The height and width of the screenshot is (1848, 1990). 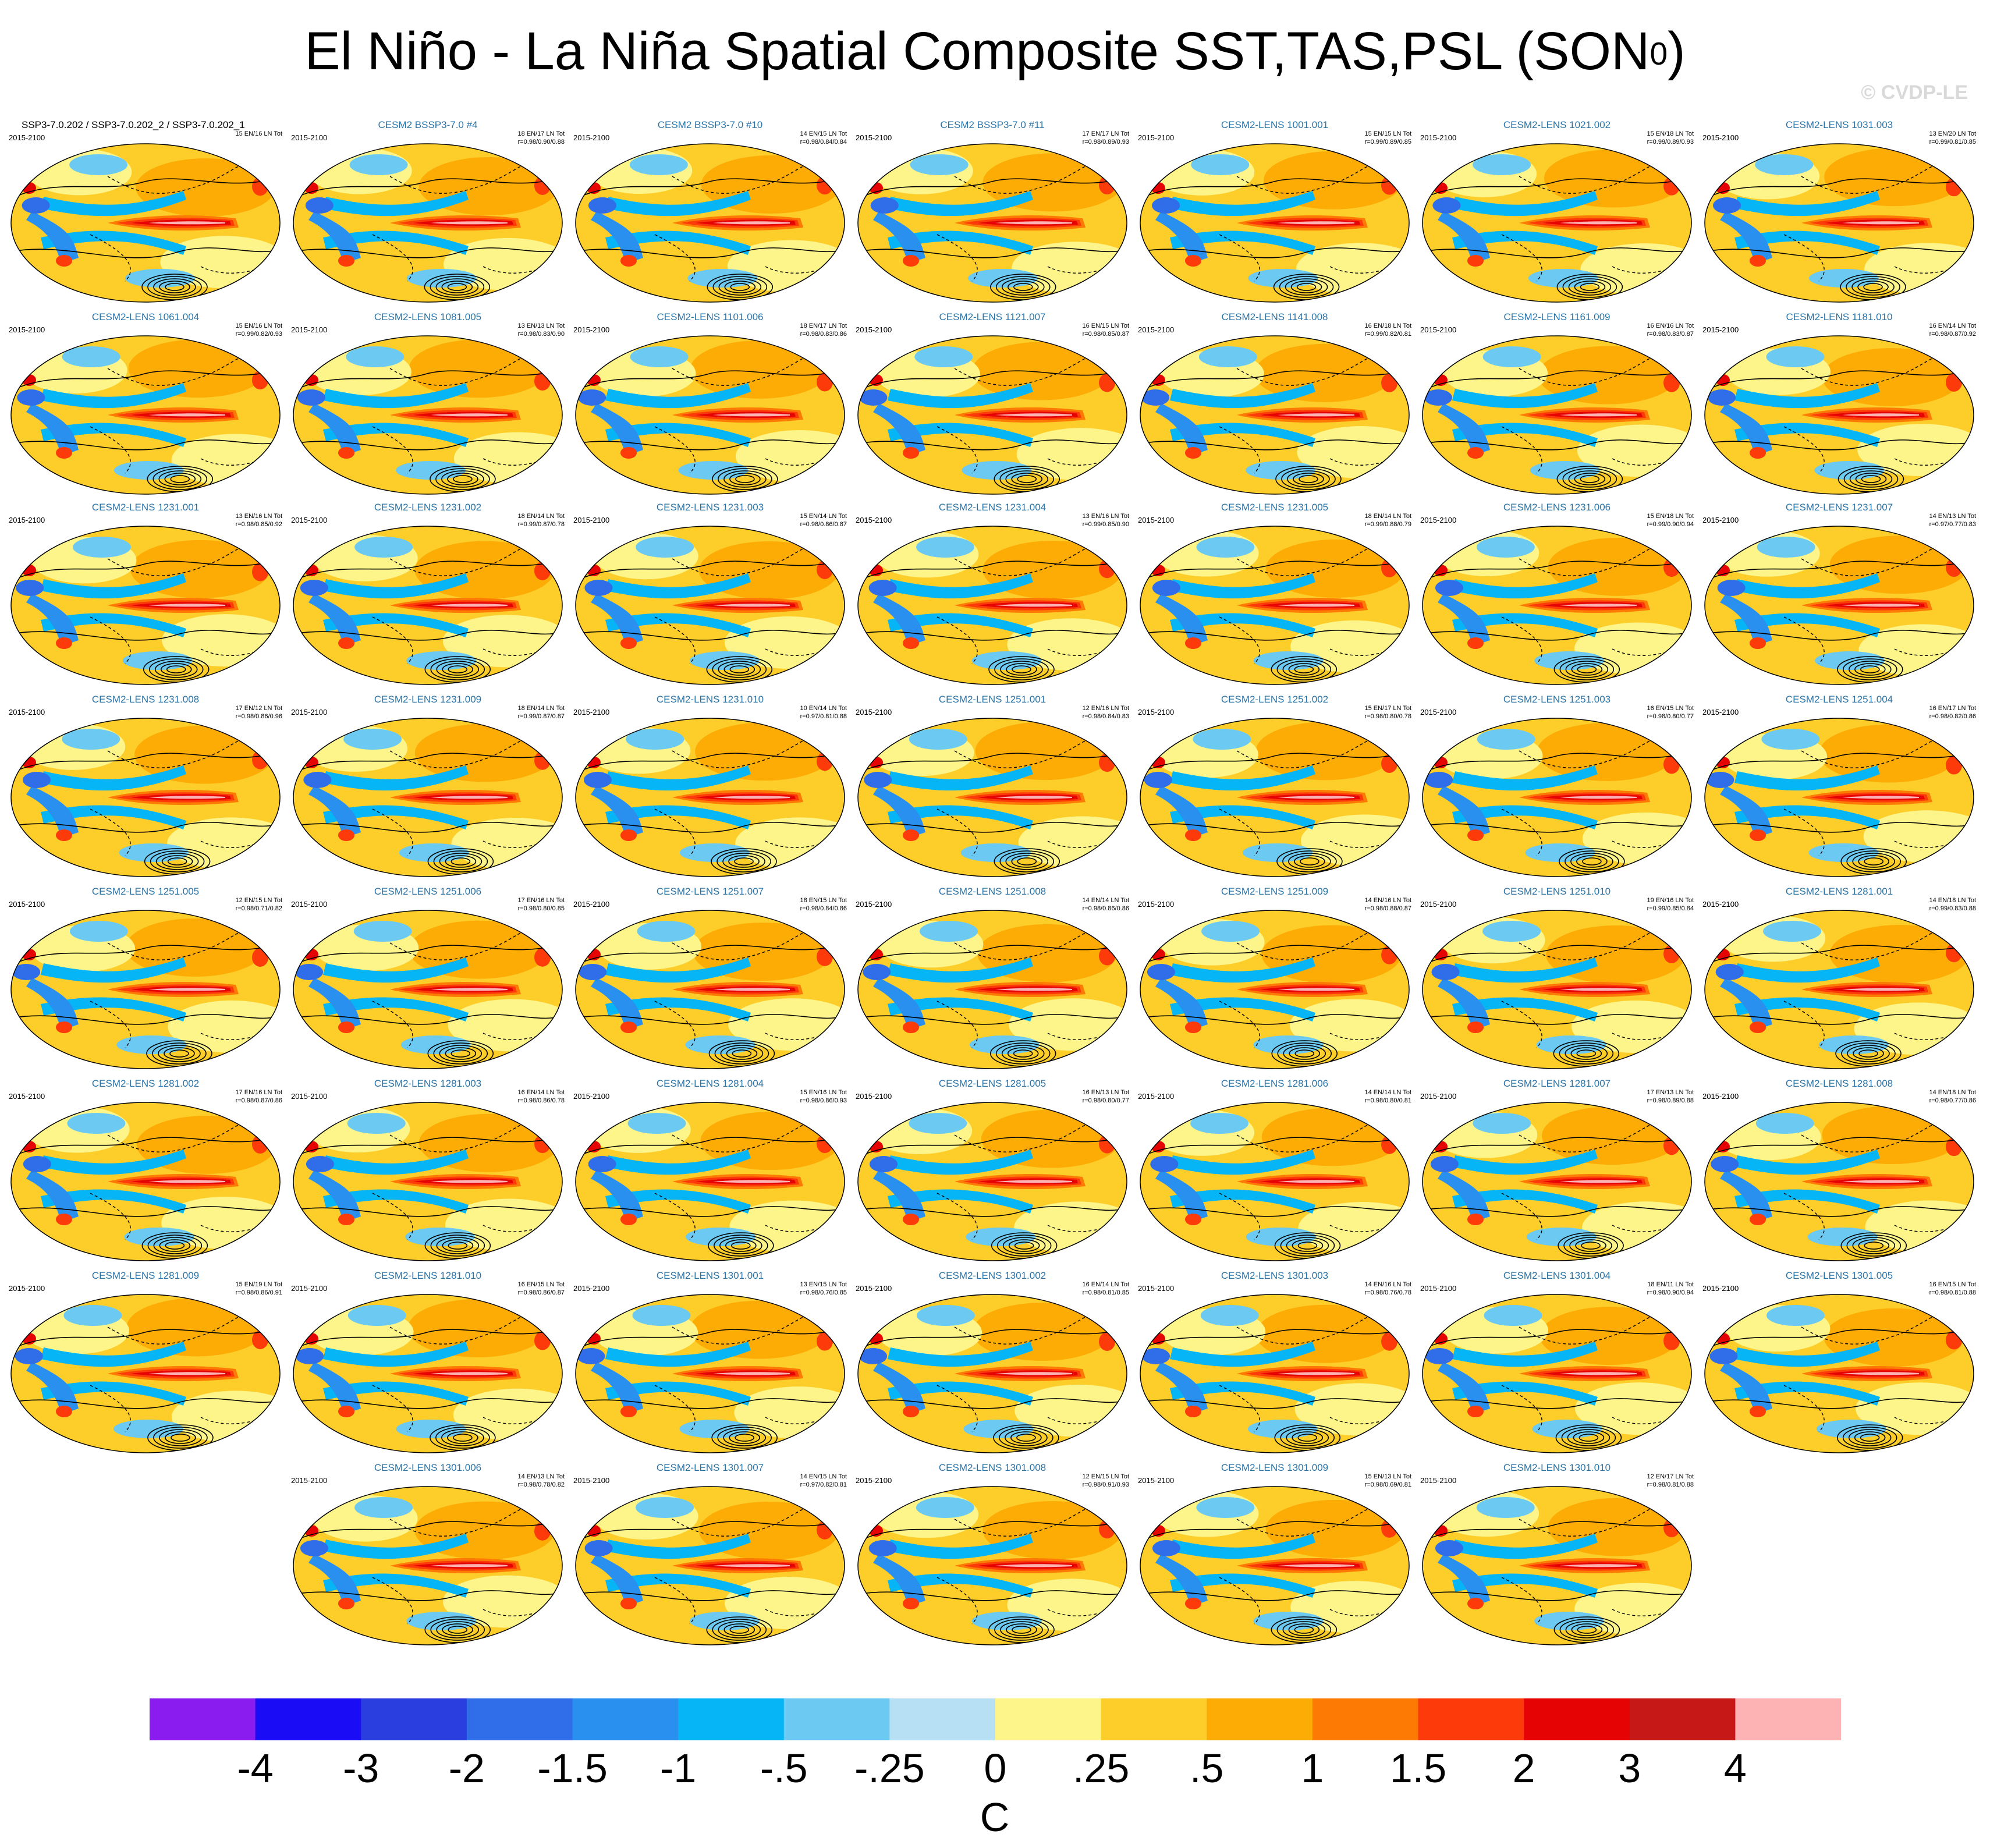 I want to click on panel-counts-text: 18 EN/11 LN Tot, so click(x=1670, y=1284).